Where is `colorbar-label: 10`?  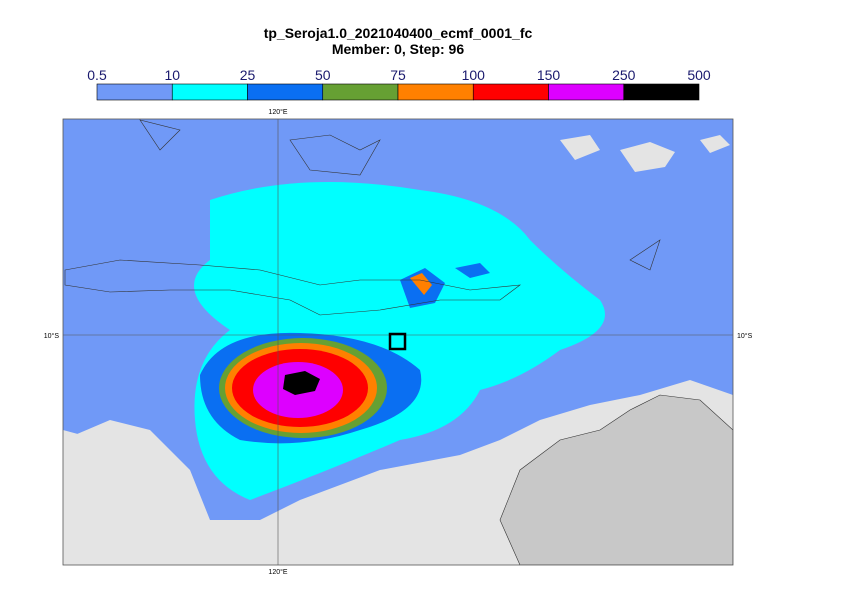
colorbar-label: 10 is located at coordinates (172, 75).